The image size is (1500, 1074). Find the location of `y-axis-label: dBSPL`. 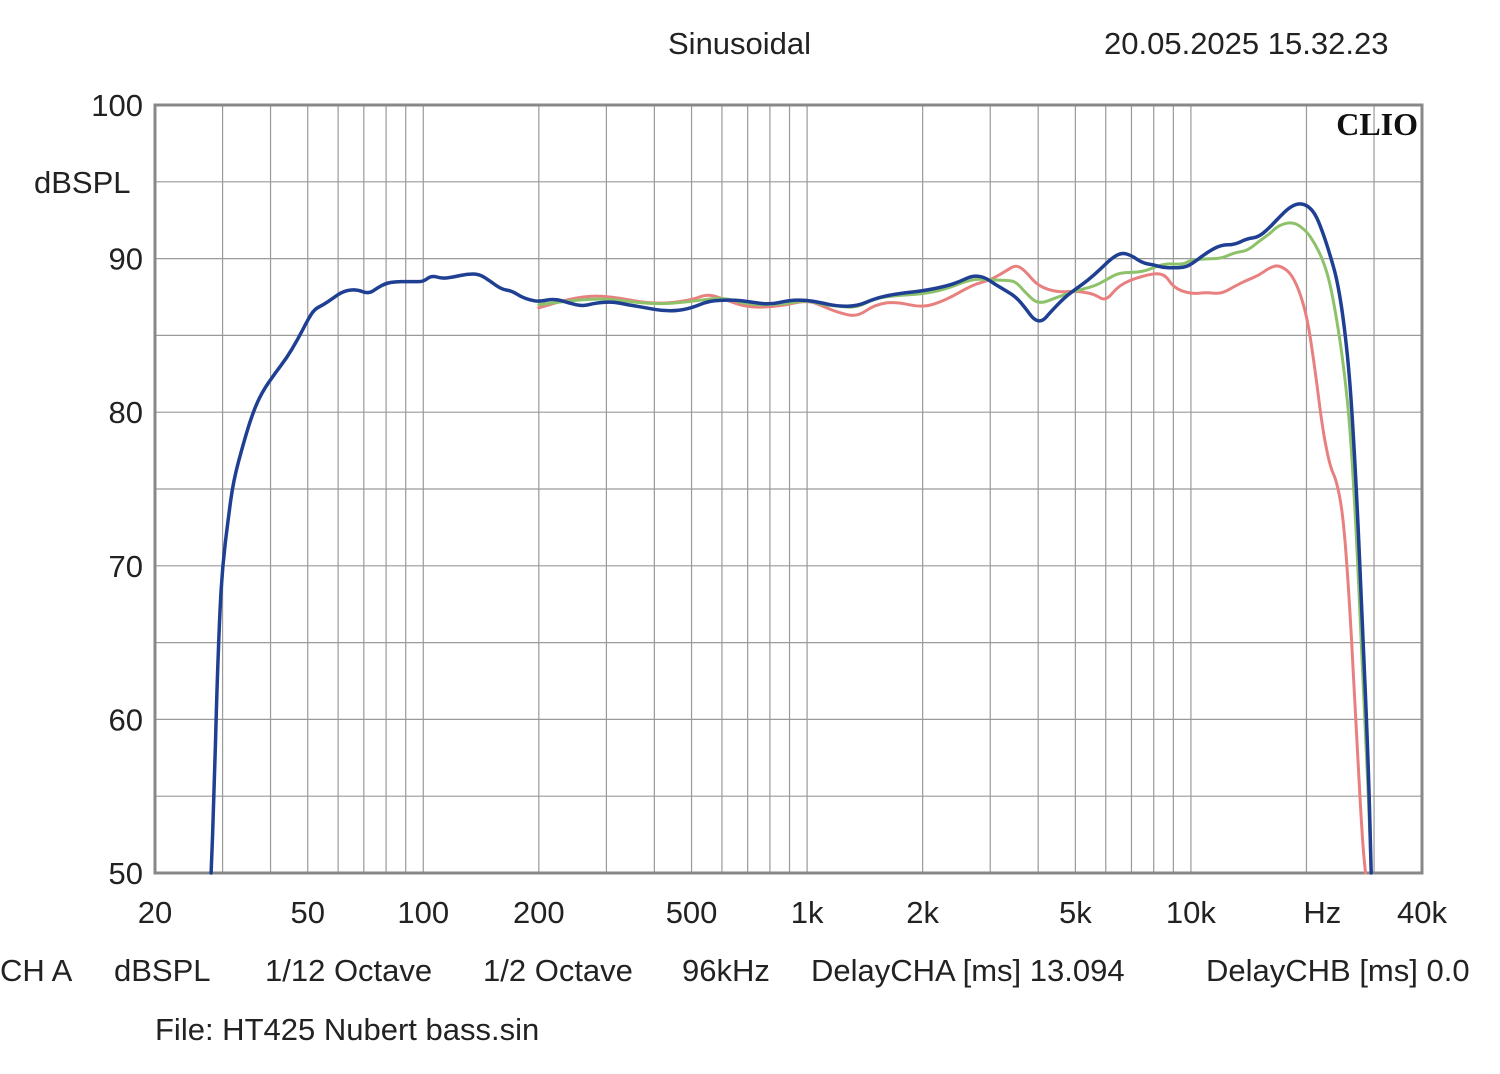

y-axis-label: dBSPL is located at coordinates (82, 182).